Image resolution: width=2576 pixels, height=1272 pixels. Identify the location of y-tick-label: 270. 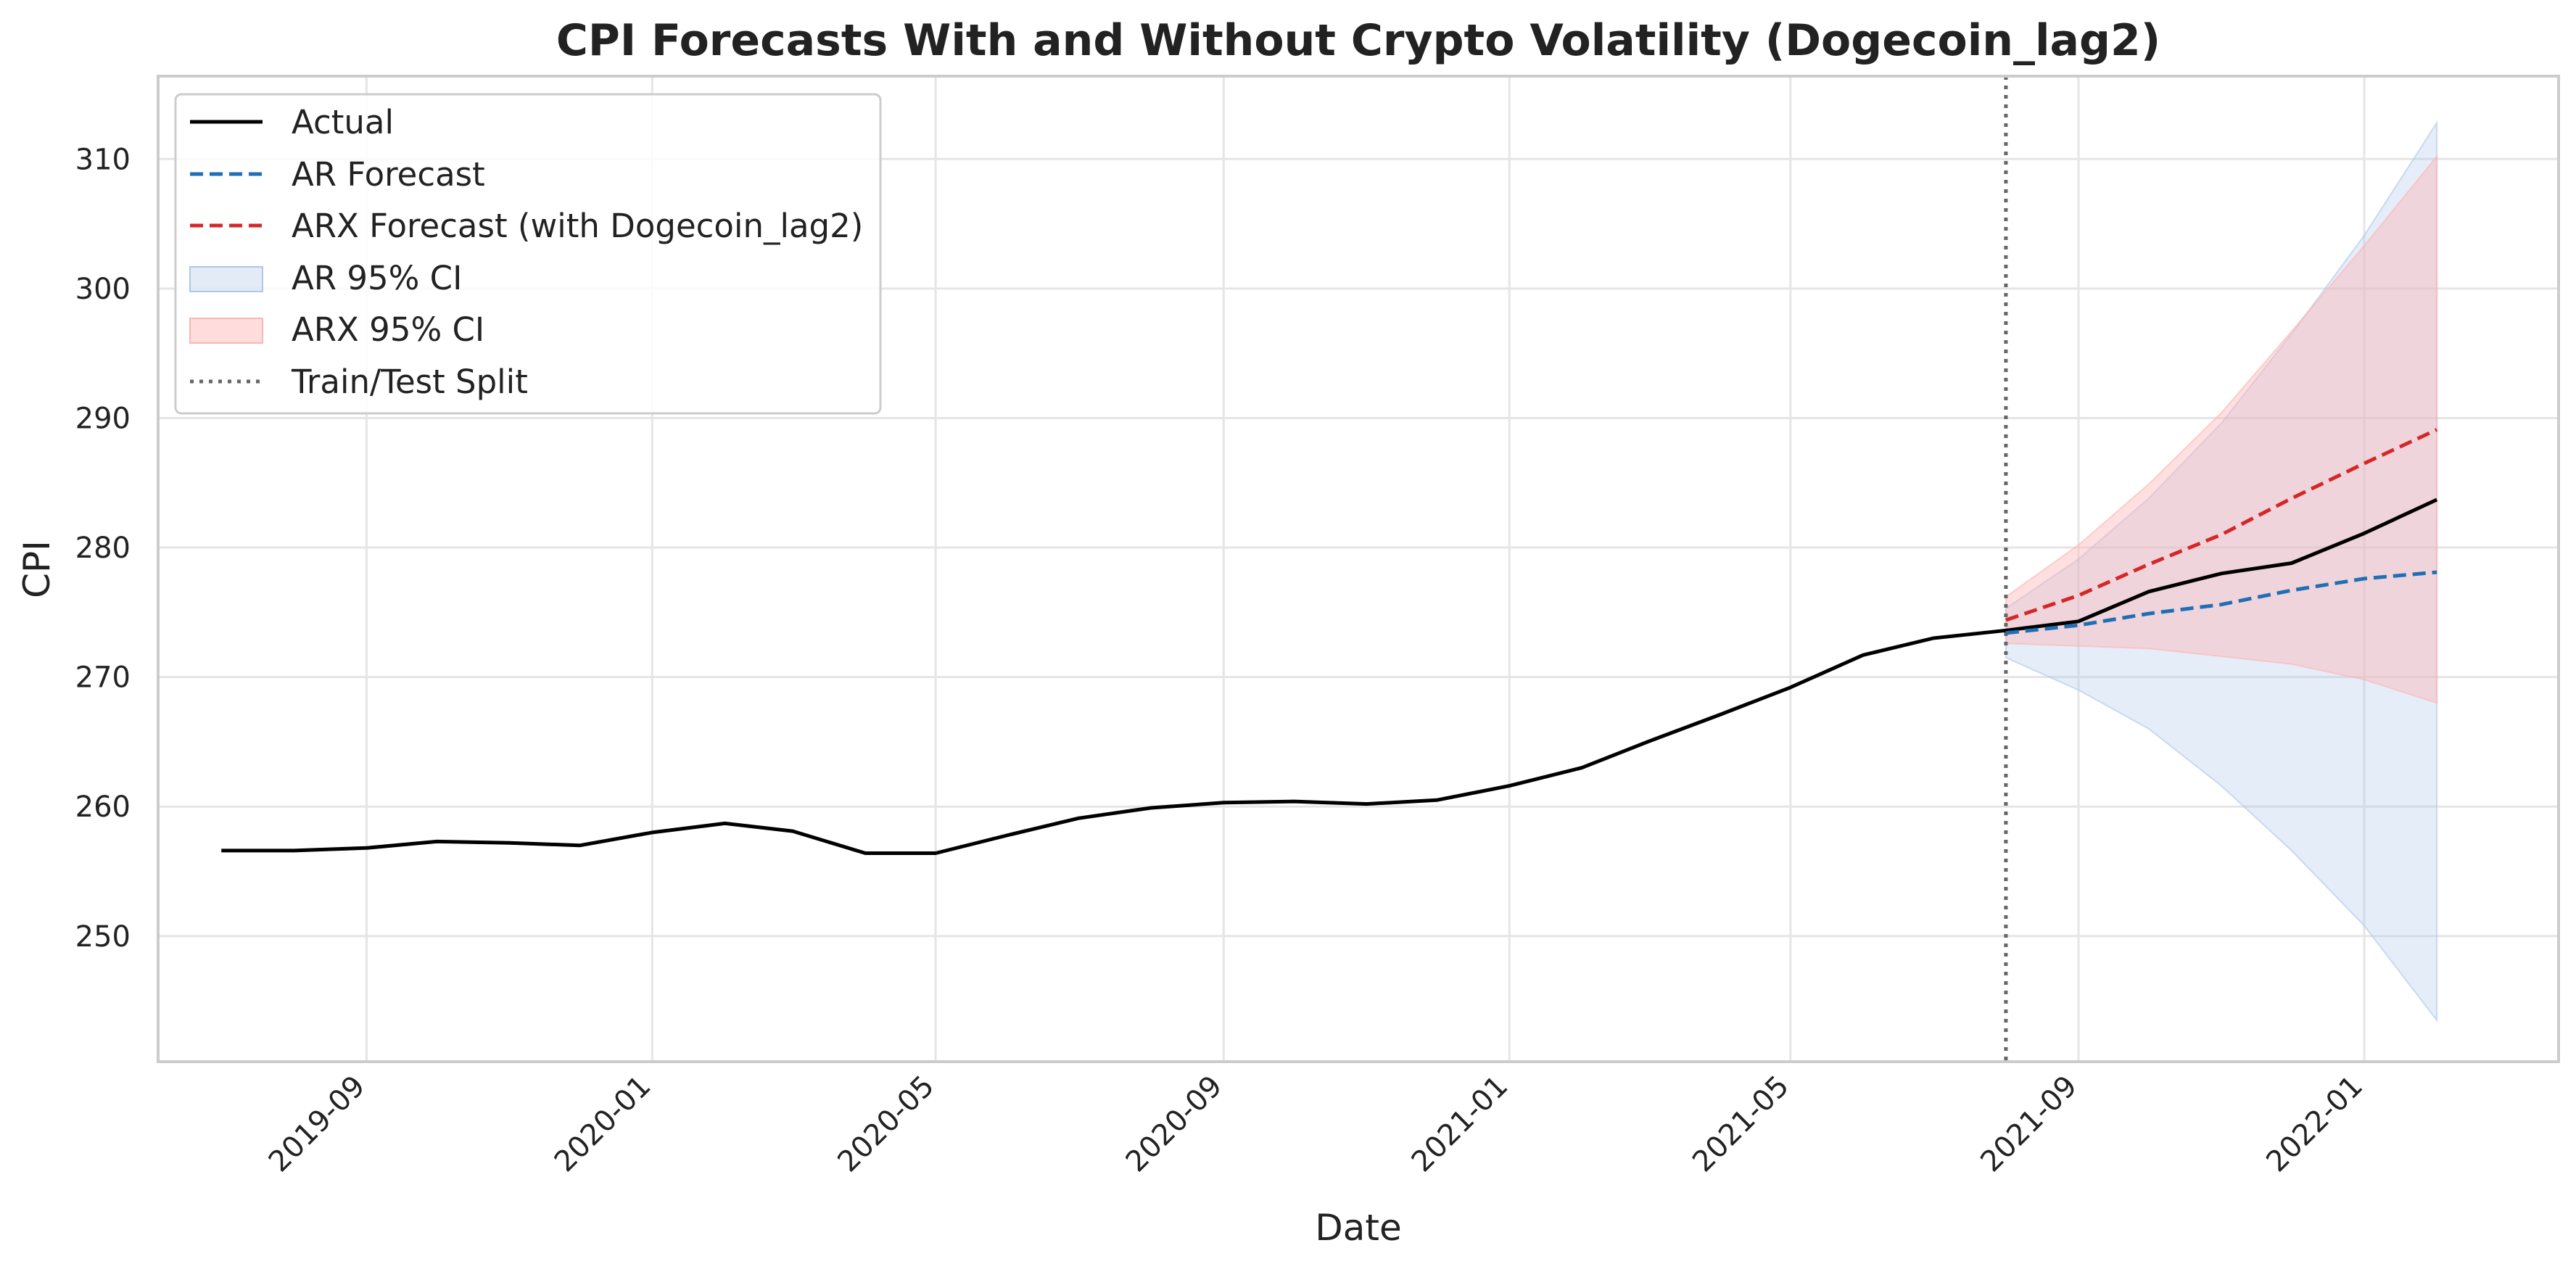
(103, 678).